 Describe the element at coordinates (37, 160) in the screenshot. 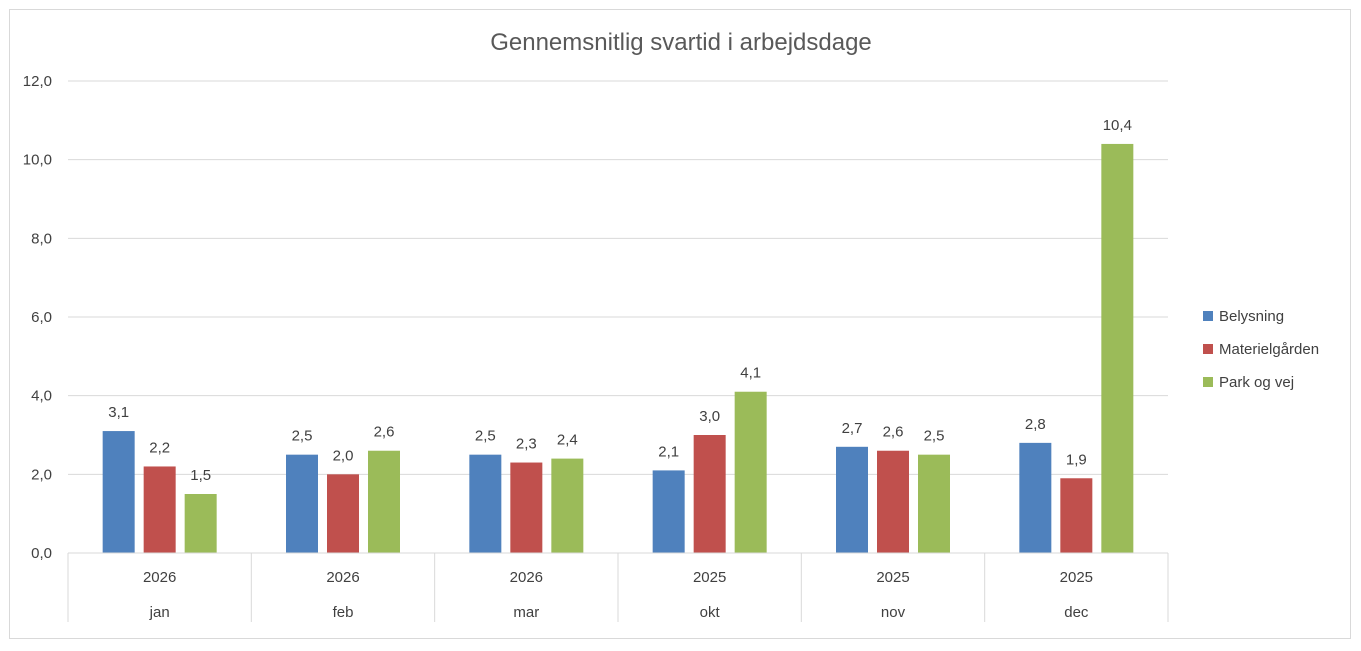

I see `y-tick-label: 10,0` at that location.